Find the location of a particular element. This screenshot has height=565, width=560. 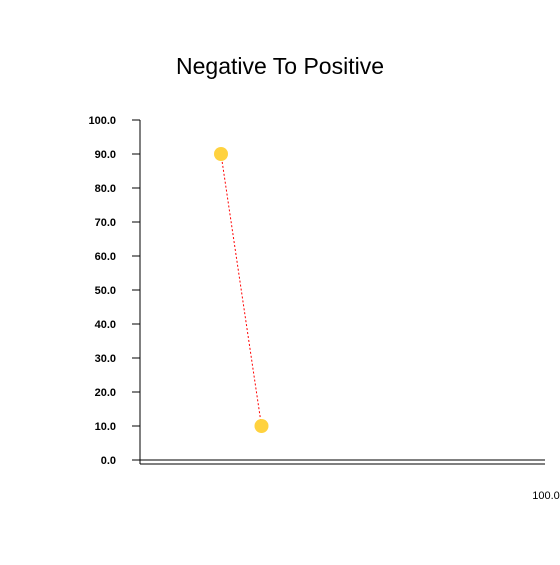

y-tick-label: 70.0 is located at coordinates (105, 223).